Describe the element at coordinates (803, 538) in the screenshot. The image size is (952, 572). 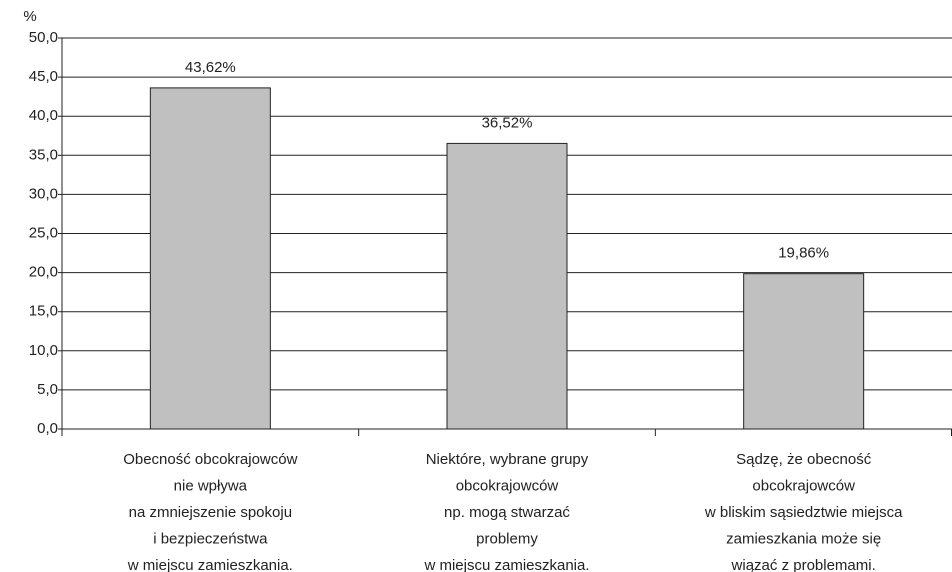
I see `x-tick-label: zamieszkania może się` at that location.